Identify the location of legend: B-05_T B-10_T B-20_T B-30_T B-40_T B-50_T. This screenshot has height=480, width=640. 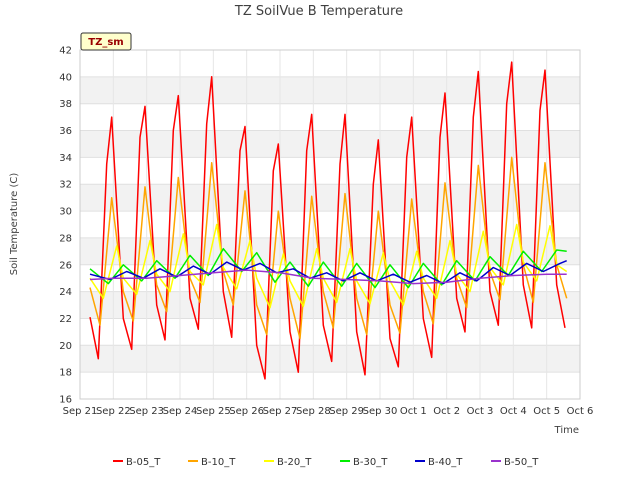
(326, 462).